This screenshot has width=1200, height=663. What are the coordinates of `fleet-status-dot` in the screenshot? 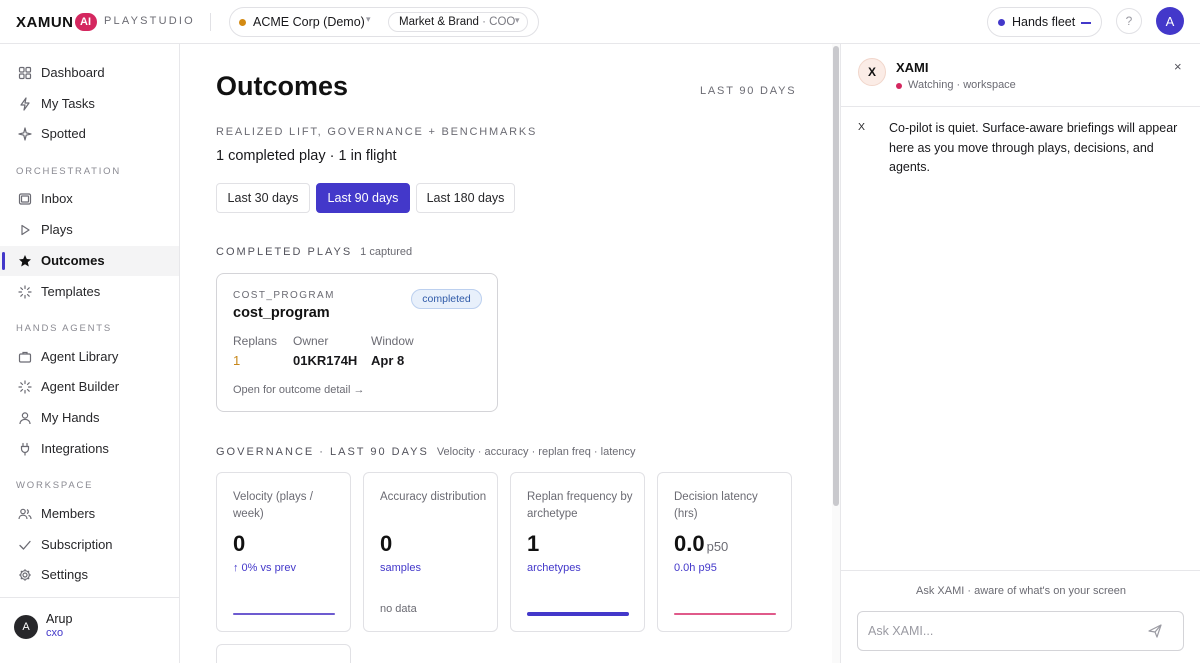 It's located at (1001, 22).